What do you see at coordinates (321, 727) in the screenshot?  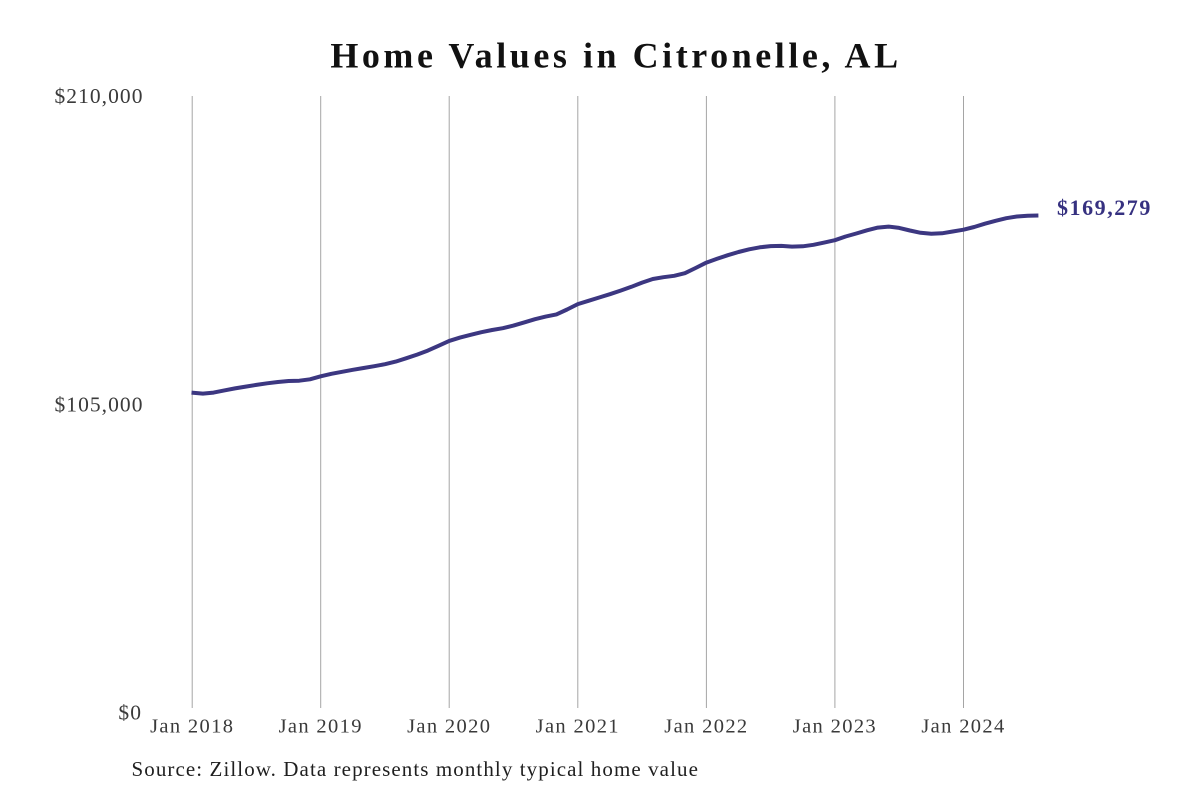 I see `svg-text: Jan 2019` at bounding box center [321, 727].